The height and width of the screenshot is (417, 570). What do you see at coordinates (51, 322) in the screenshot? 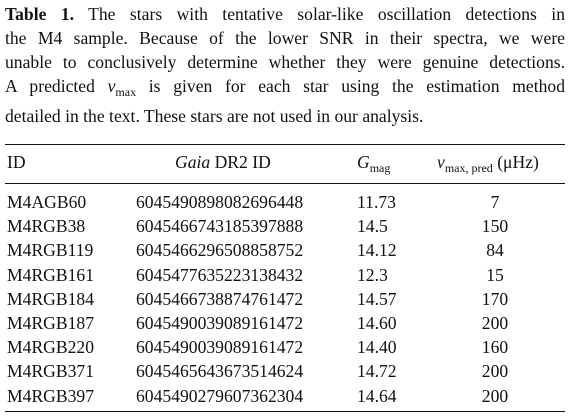
I see `cell-id: M4RGB187` at bounding box center [51, 322].